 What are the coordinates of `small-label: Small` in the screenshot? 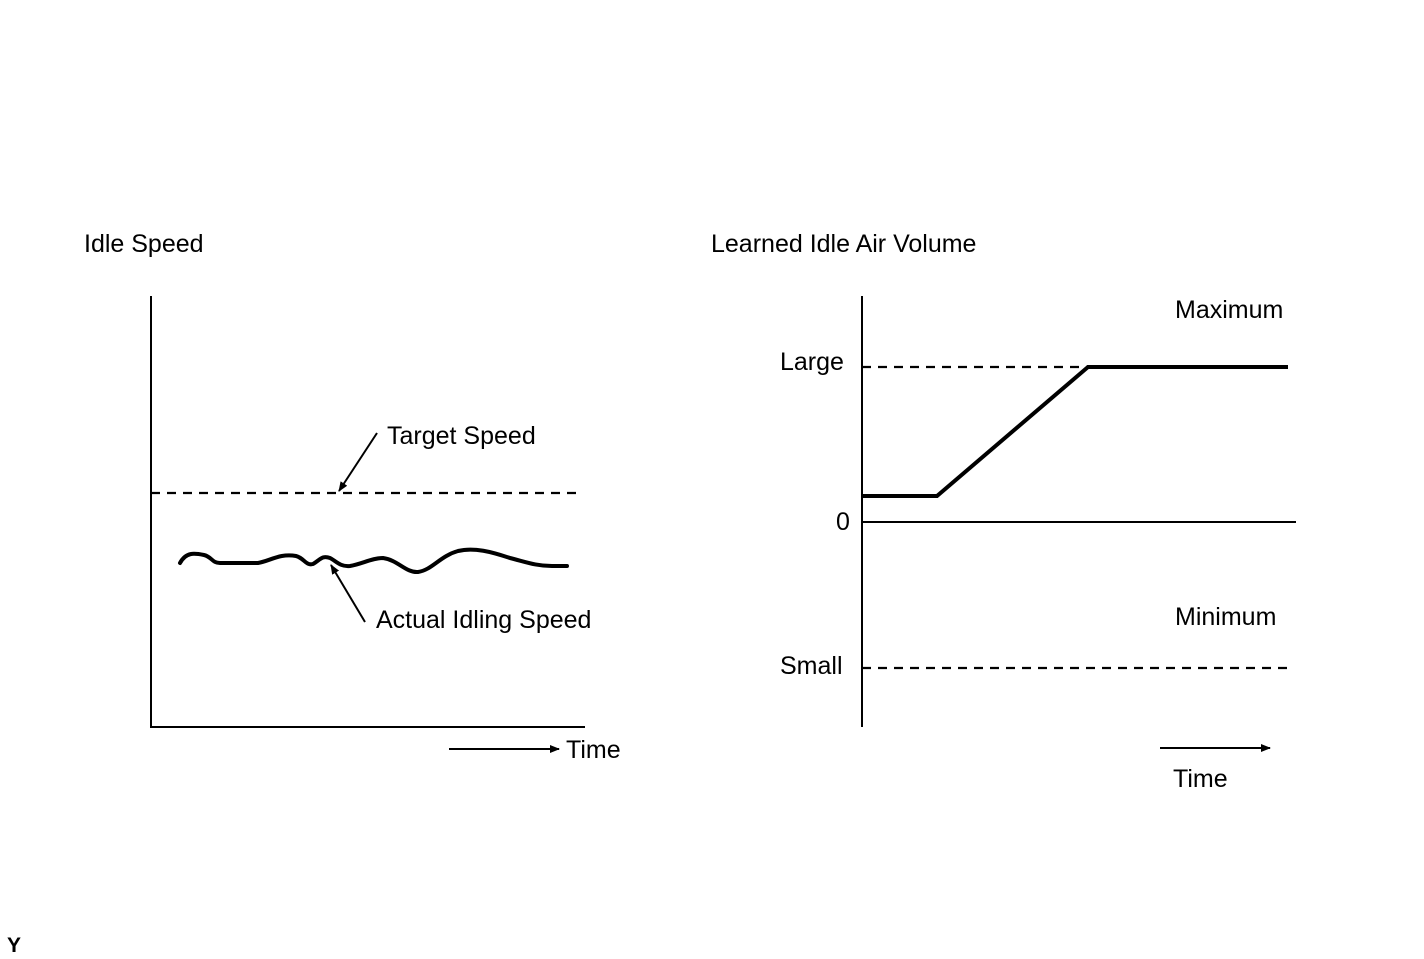 It's located at (811, 666).